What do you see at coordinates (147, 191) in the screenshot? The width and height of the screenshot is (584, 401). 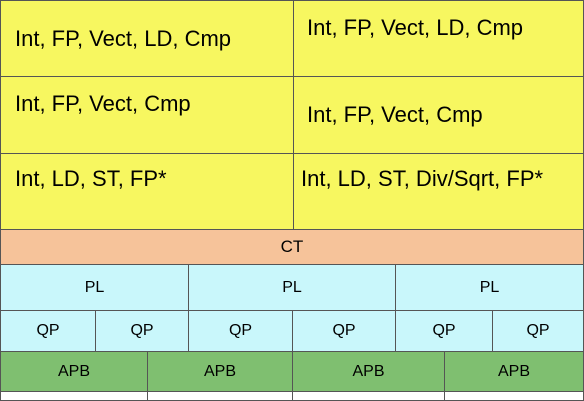 I see `unit-cell-r3-left: Int, LD, ST, FP*` at bounding box center [147, 191].